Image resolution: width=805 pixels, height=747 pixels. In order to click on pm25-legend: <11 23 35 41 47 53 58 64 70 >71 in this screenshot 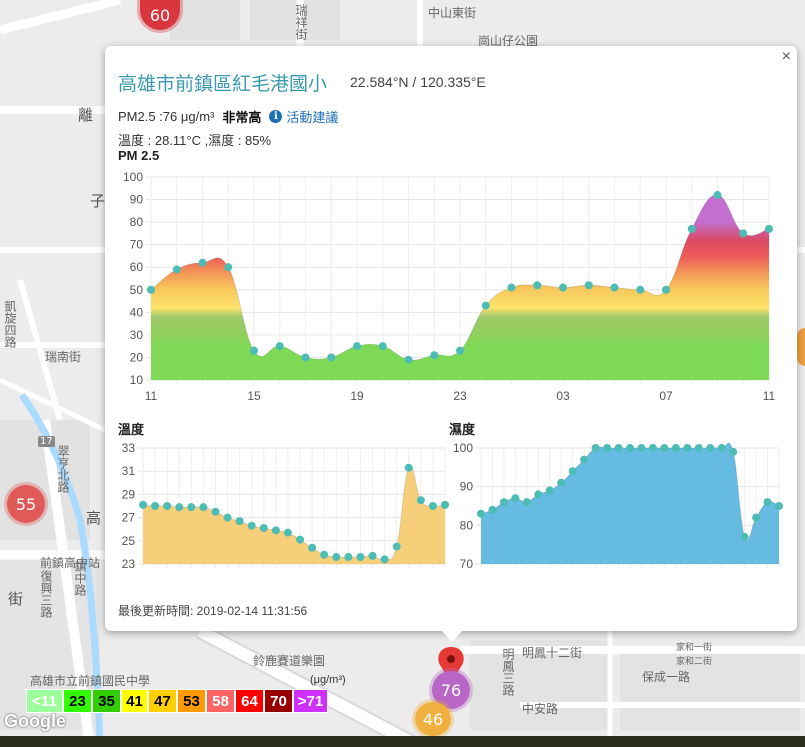, I will do `click(177, 701)`.